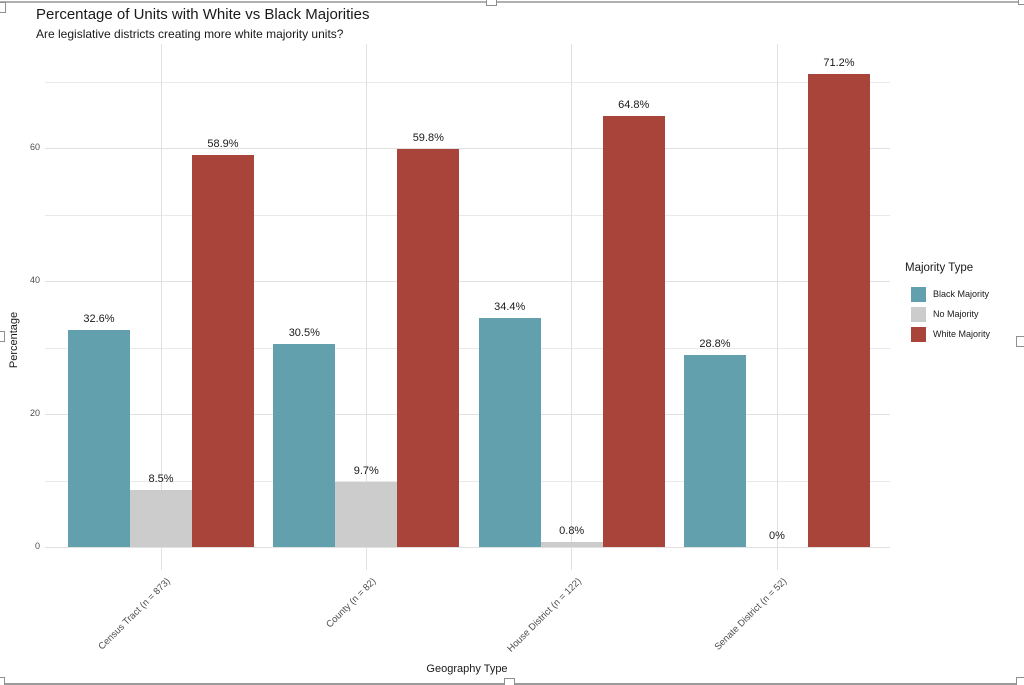  I want to click on bar-label-no-majority-0: 8.5%, so click(161, 479).